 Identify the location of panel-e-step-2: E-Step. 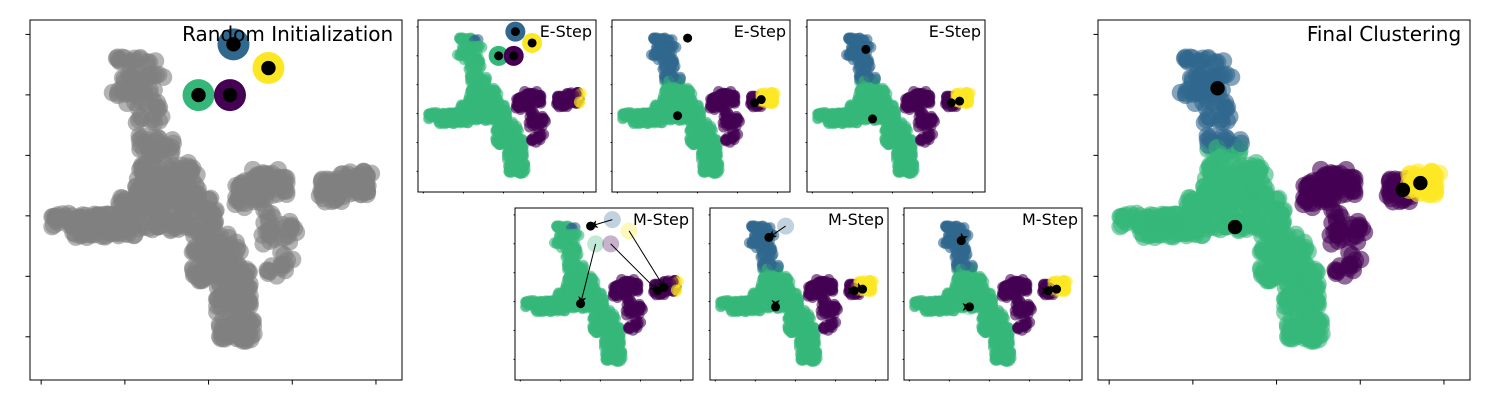
(700, 106).